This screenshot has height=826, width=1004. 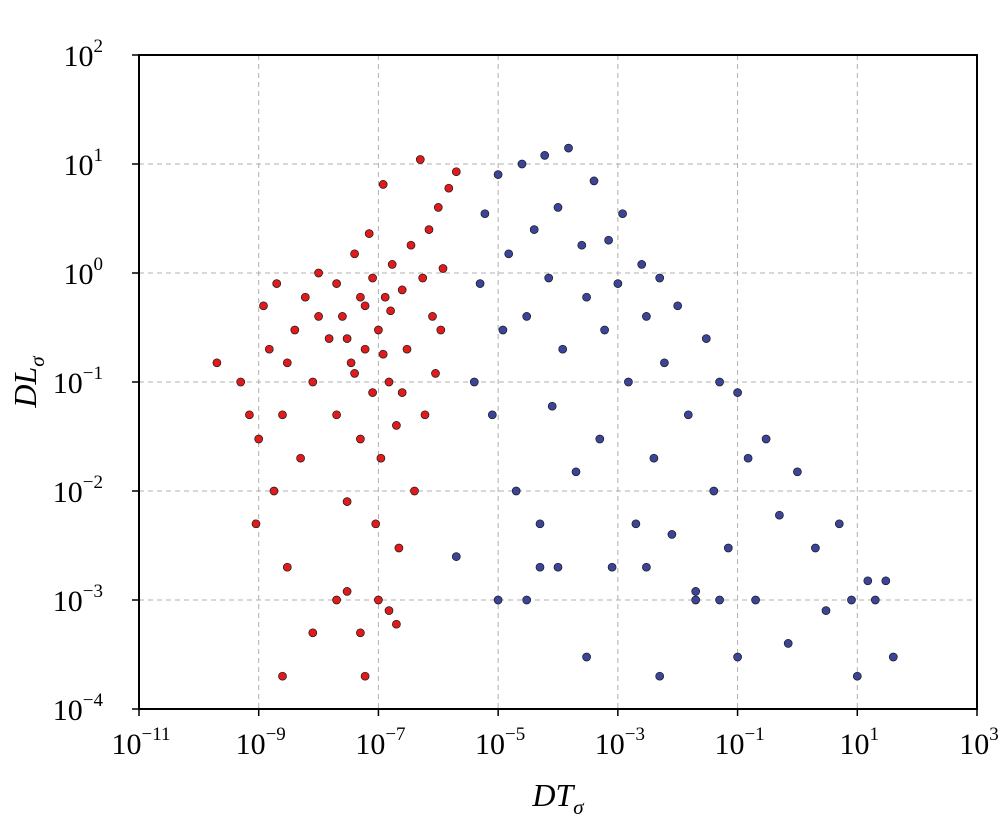 I want to click on x-tick-label: 10¹, so click(x=860, y=742).